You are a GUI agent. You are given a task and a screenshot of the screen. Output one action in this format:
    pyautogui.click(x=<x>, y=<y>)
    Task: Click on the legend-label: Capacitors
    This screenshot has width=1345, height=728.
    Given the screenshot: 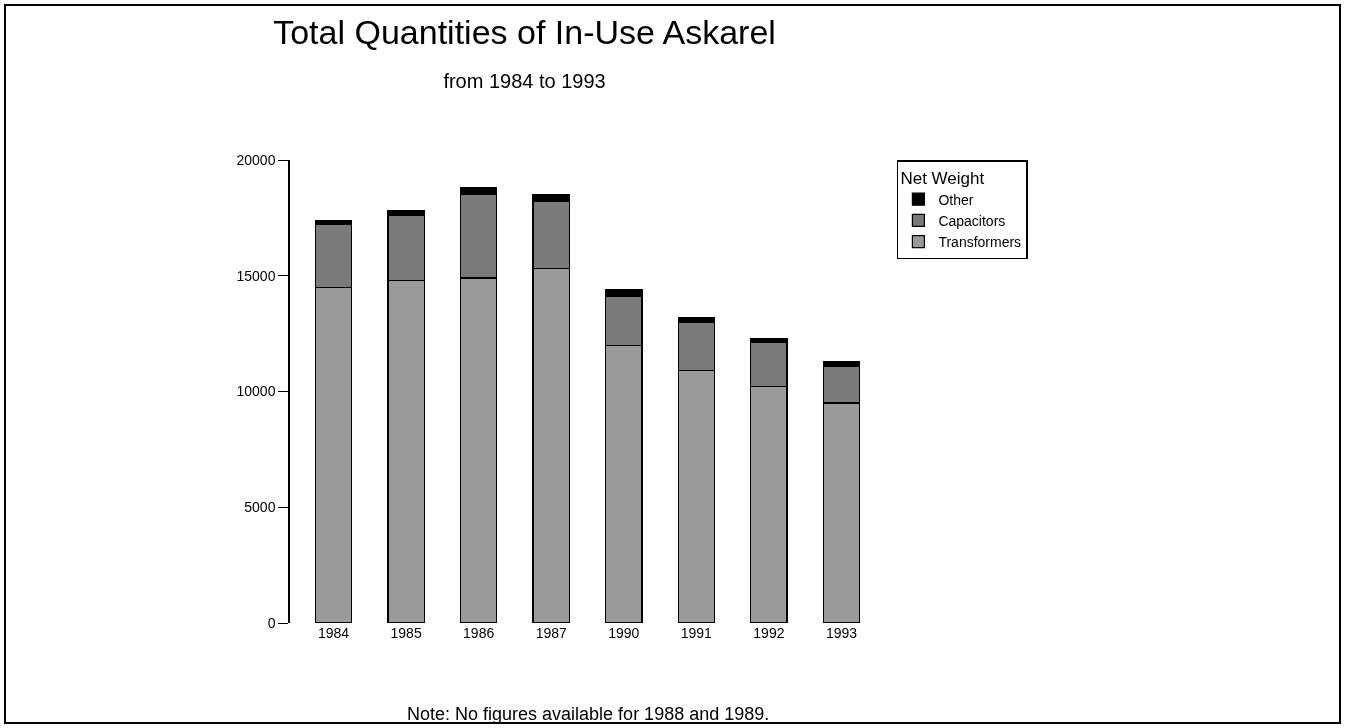 What is the action you would take?
    pyautogui.click(x=972, y=220)
    